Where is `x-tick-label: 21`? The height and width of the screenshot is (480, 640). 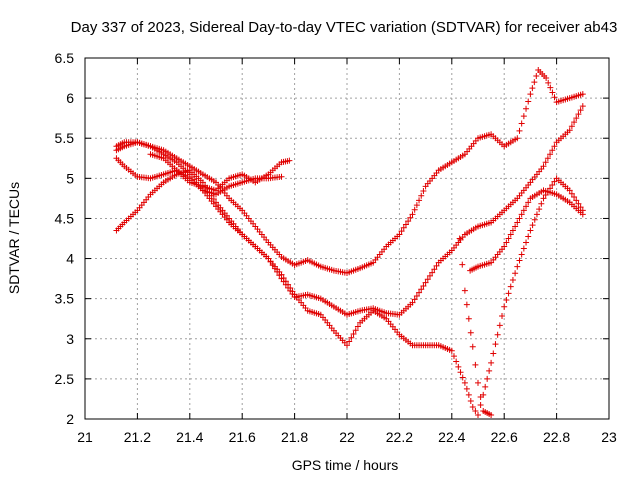 x-tick-label: 21 is located at coordinates (85, 437).